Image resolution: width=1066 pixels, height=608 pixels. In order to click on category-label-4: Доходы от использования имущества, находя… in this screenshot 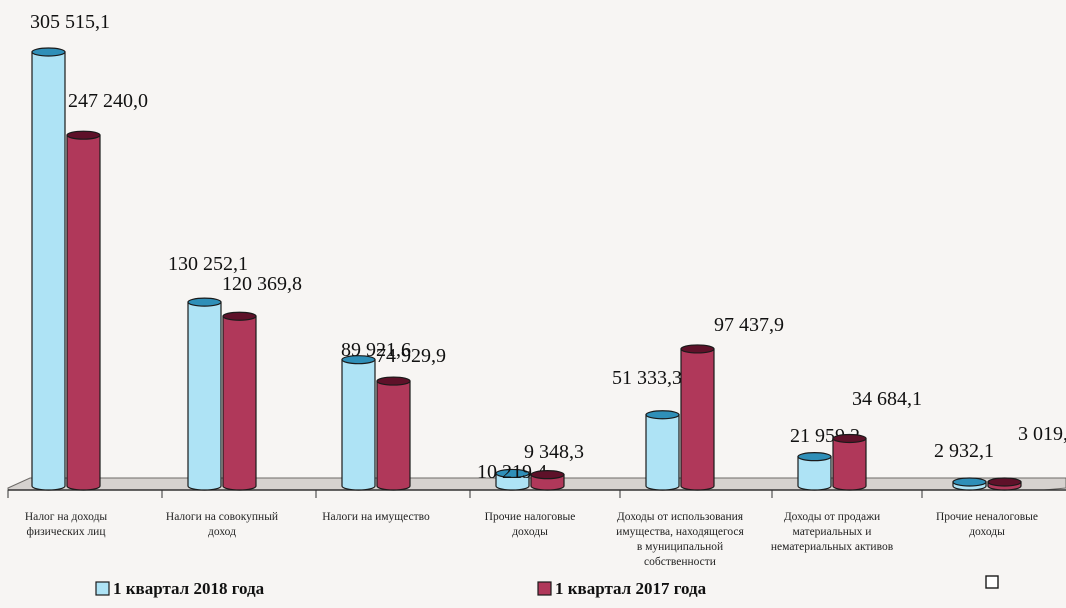, I will do `click(680, 539)`.